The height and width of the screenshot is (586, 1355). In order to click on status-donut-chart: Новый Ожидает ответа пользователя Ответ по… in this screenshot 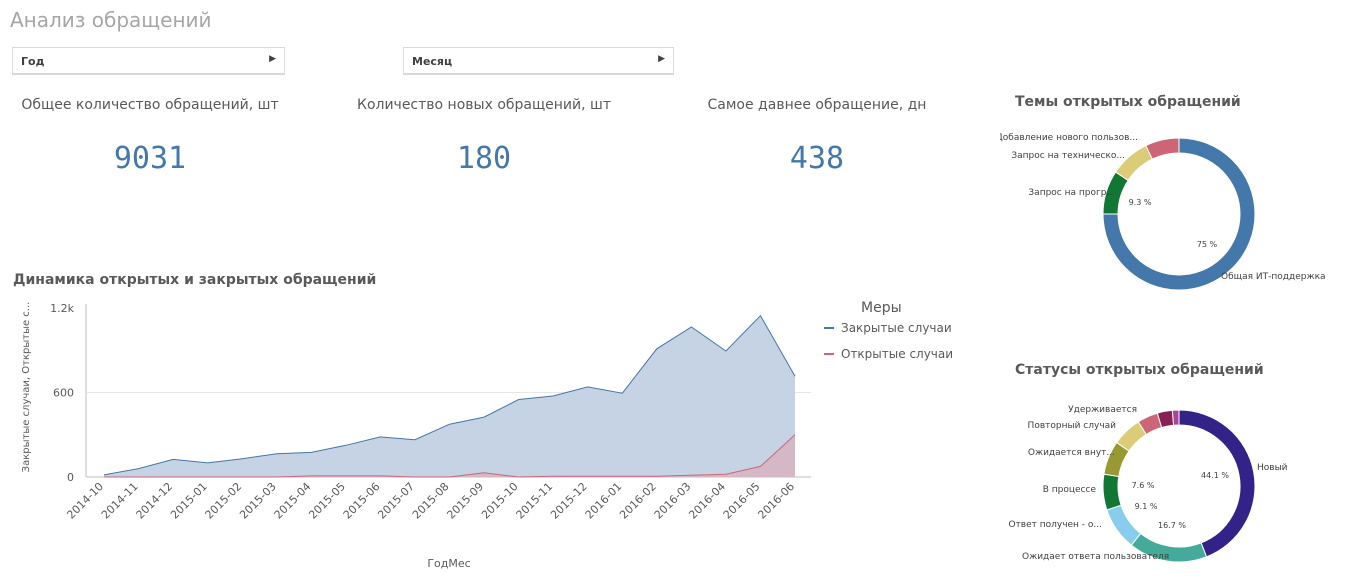, I will do `click(1177, 485)`.